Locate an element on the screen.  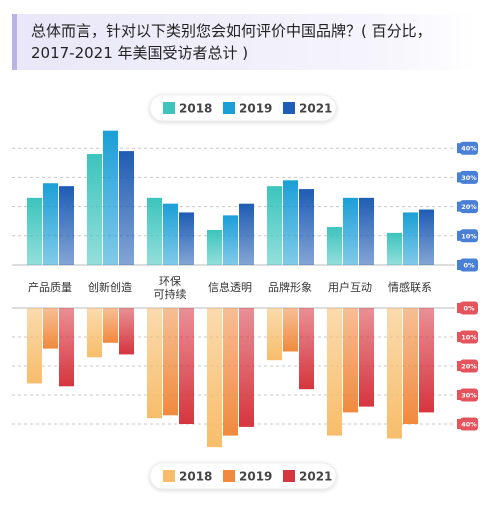
x-tick-label: 创新创造 is located at coordinates (110, 287).